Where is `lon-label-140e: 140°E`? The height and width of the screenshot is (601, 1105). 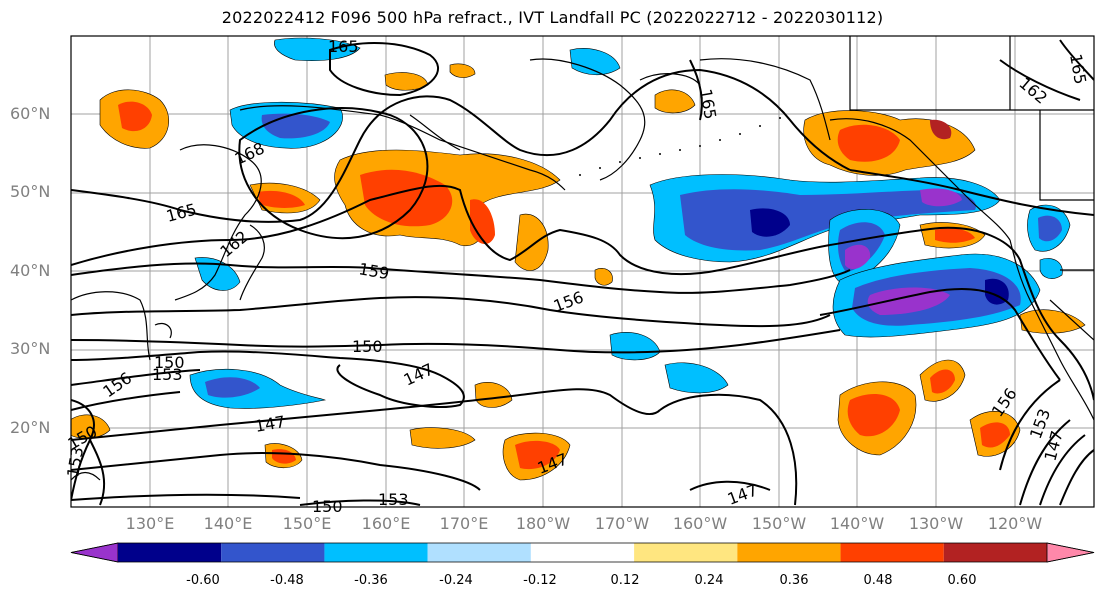 lon-label-140e: 140°E is located at coordinates (228, 523).